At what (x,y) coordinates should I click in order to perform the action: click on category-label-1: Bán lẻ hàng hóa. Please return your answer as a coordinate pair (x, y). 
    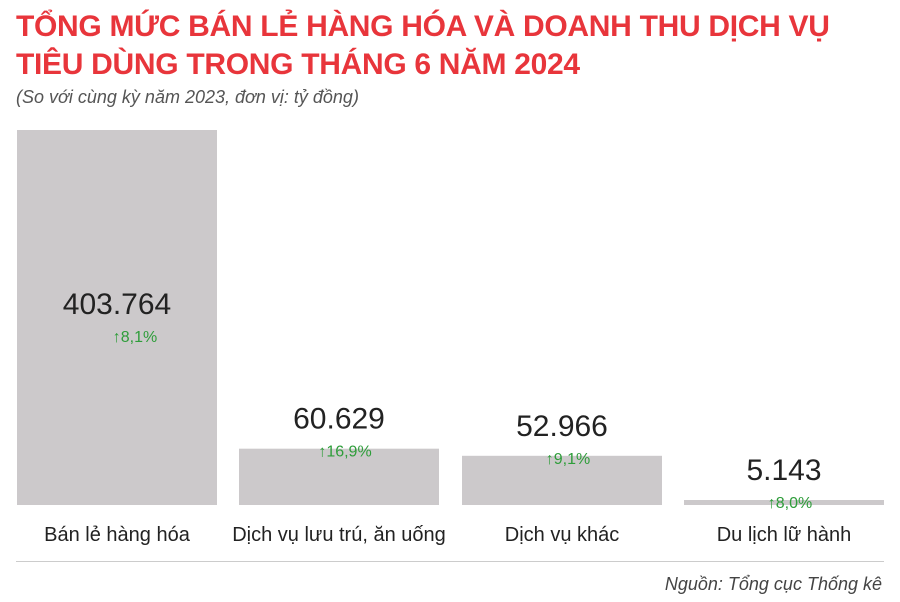
    Looking at the image, I should click on (117, 535).